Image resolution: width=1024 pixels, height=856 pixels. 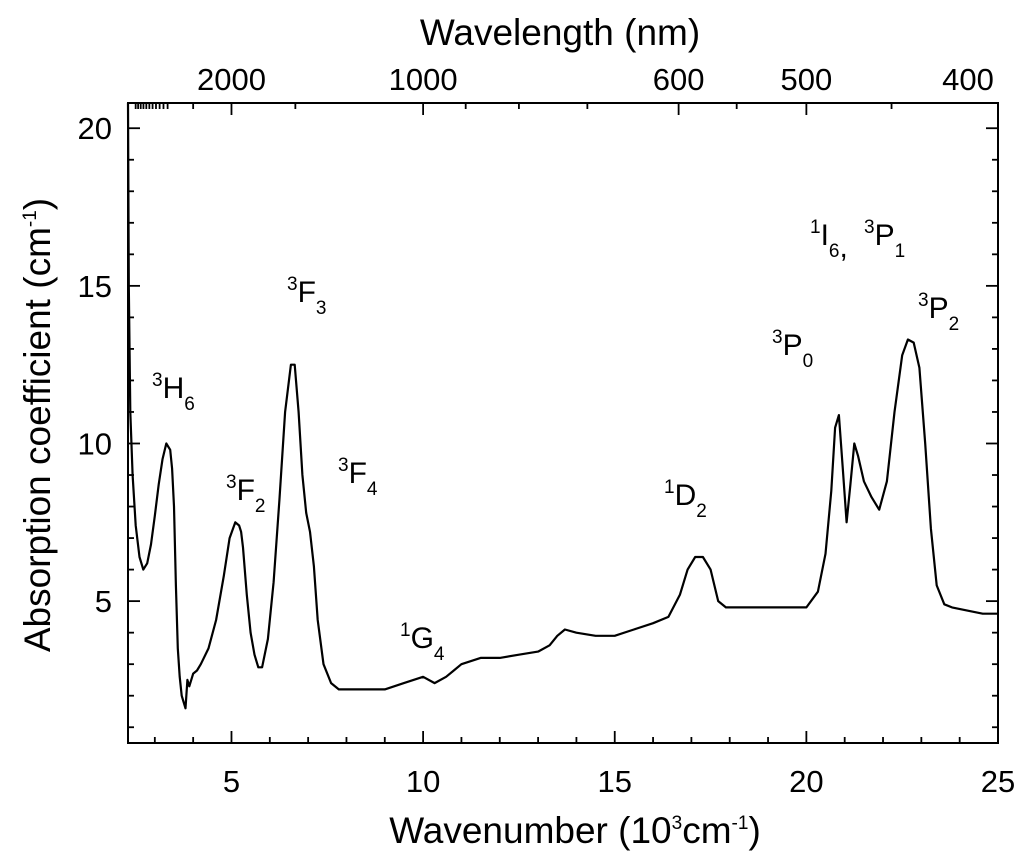 What do you see at coordinates (231, 79) in the screenshot?
I see `top-tick-label: 2000` at bounding box center [231, 79].